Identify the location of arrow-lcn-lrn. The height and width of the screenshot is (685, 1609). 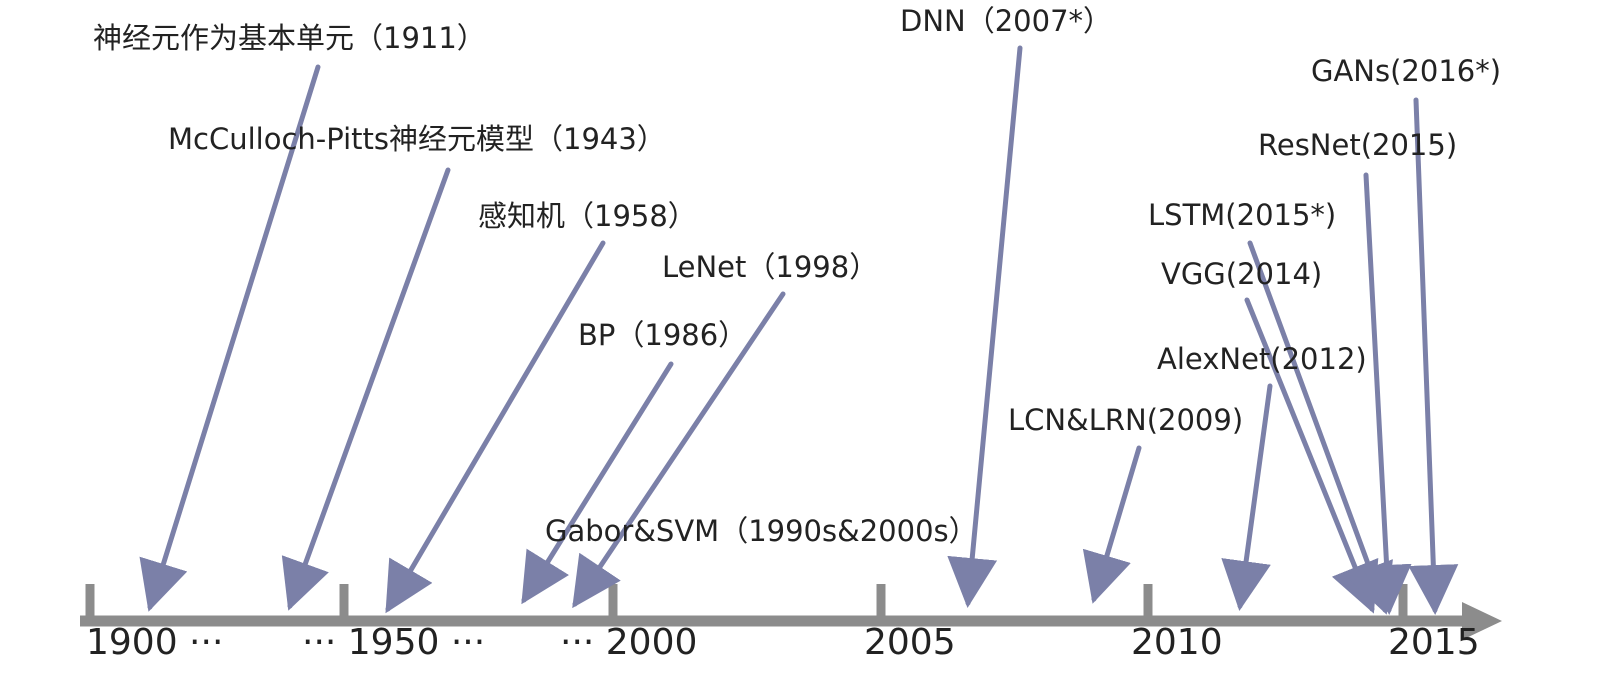
(1112, 524).